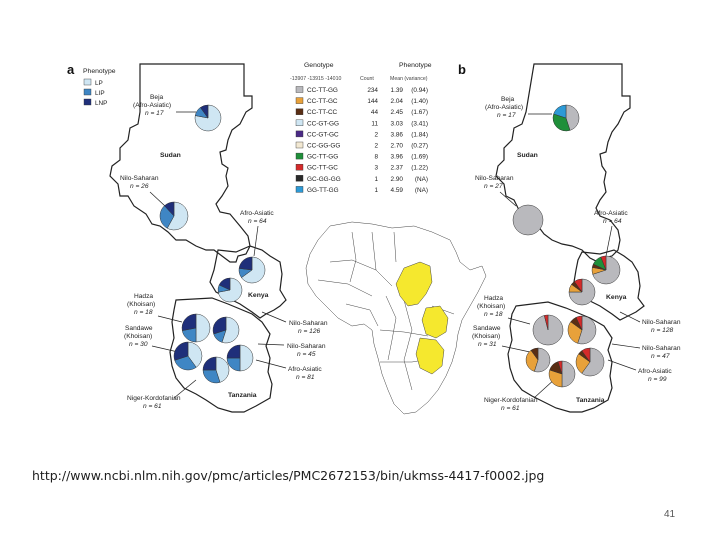  What do you see at coordinates (414, 284) in the screenshot?
I see `highlight-sudan` at bounding box center [414, 284].